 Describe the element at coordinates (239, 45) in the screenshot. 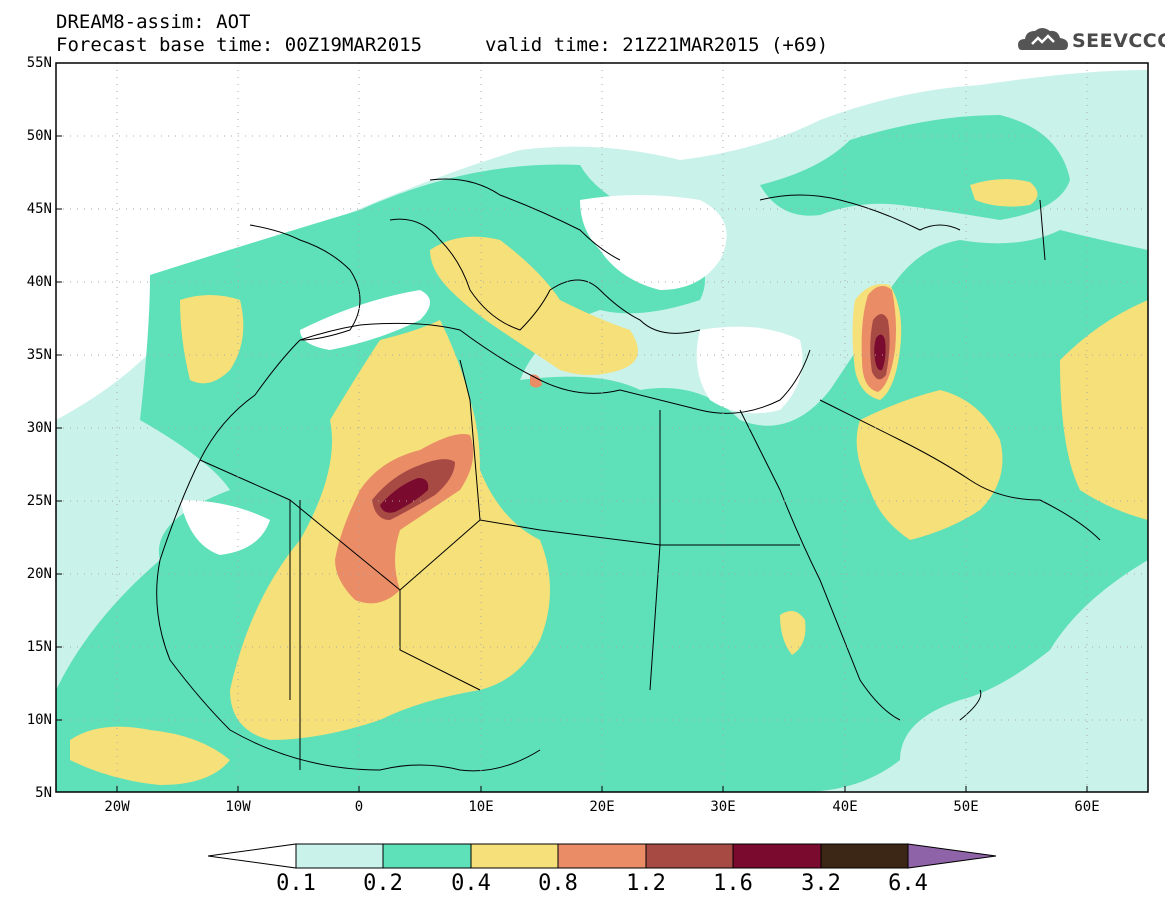

I see `forecast-base-time: Forecast base time: 00Z19MAR2015` at that location.